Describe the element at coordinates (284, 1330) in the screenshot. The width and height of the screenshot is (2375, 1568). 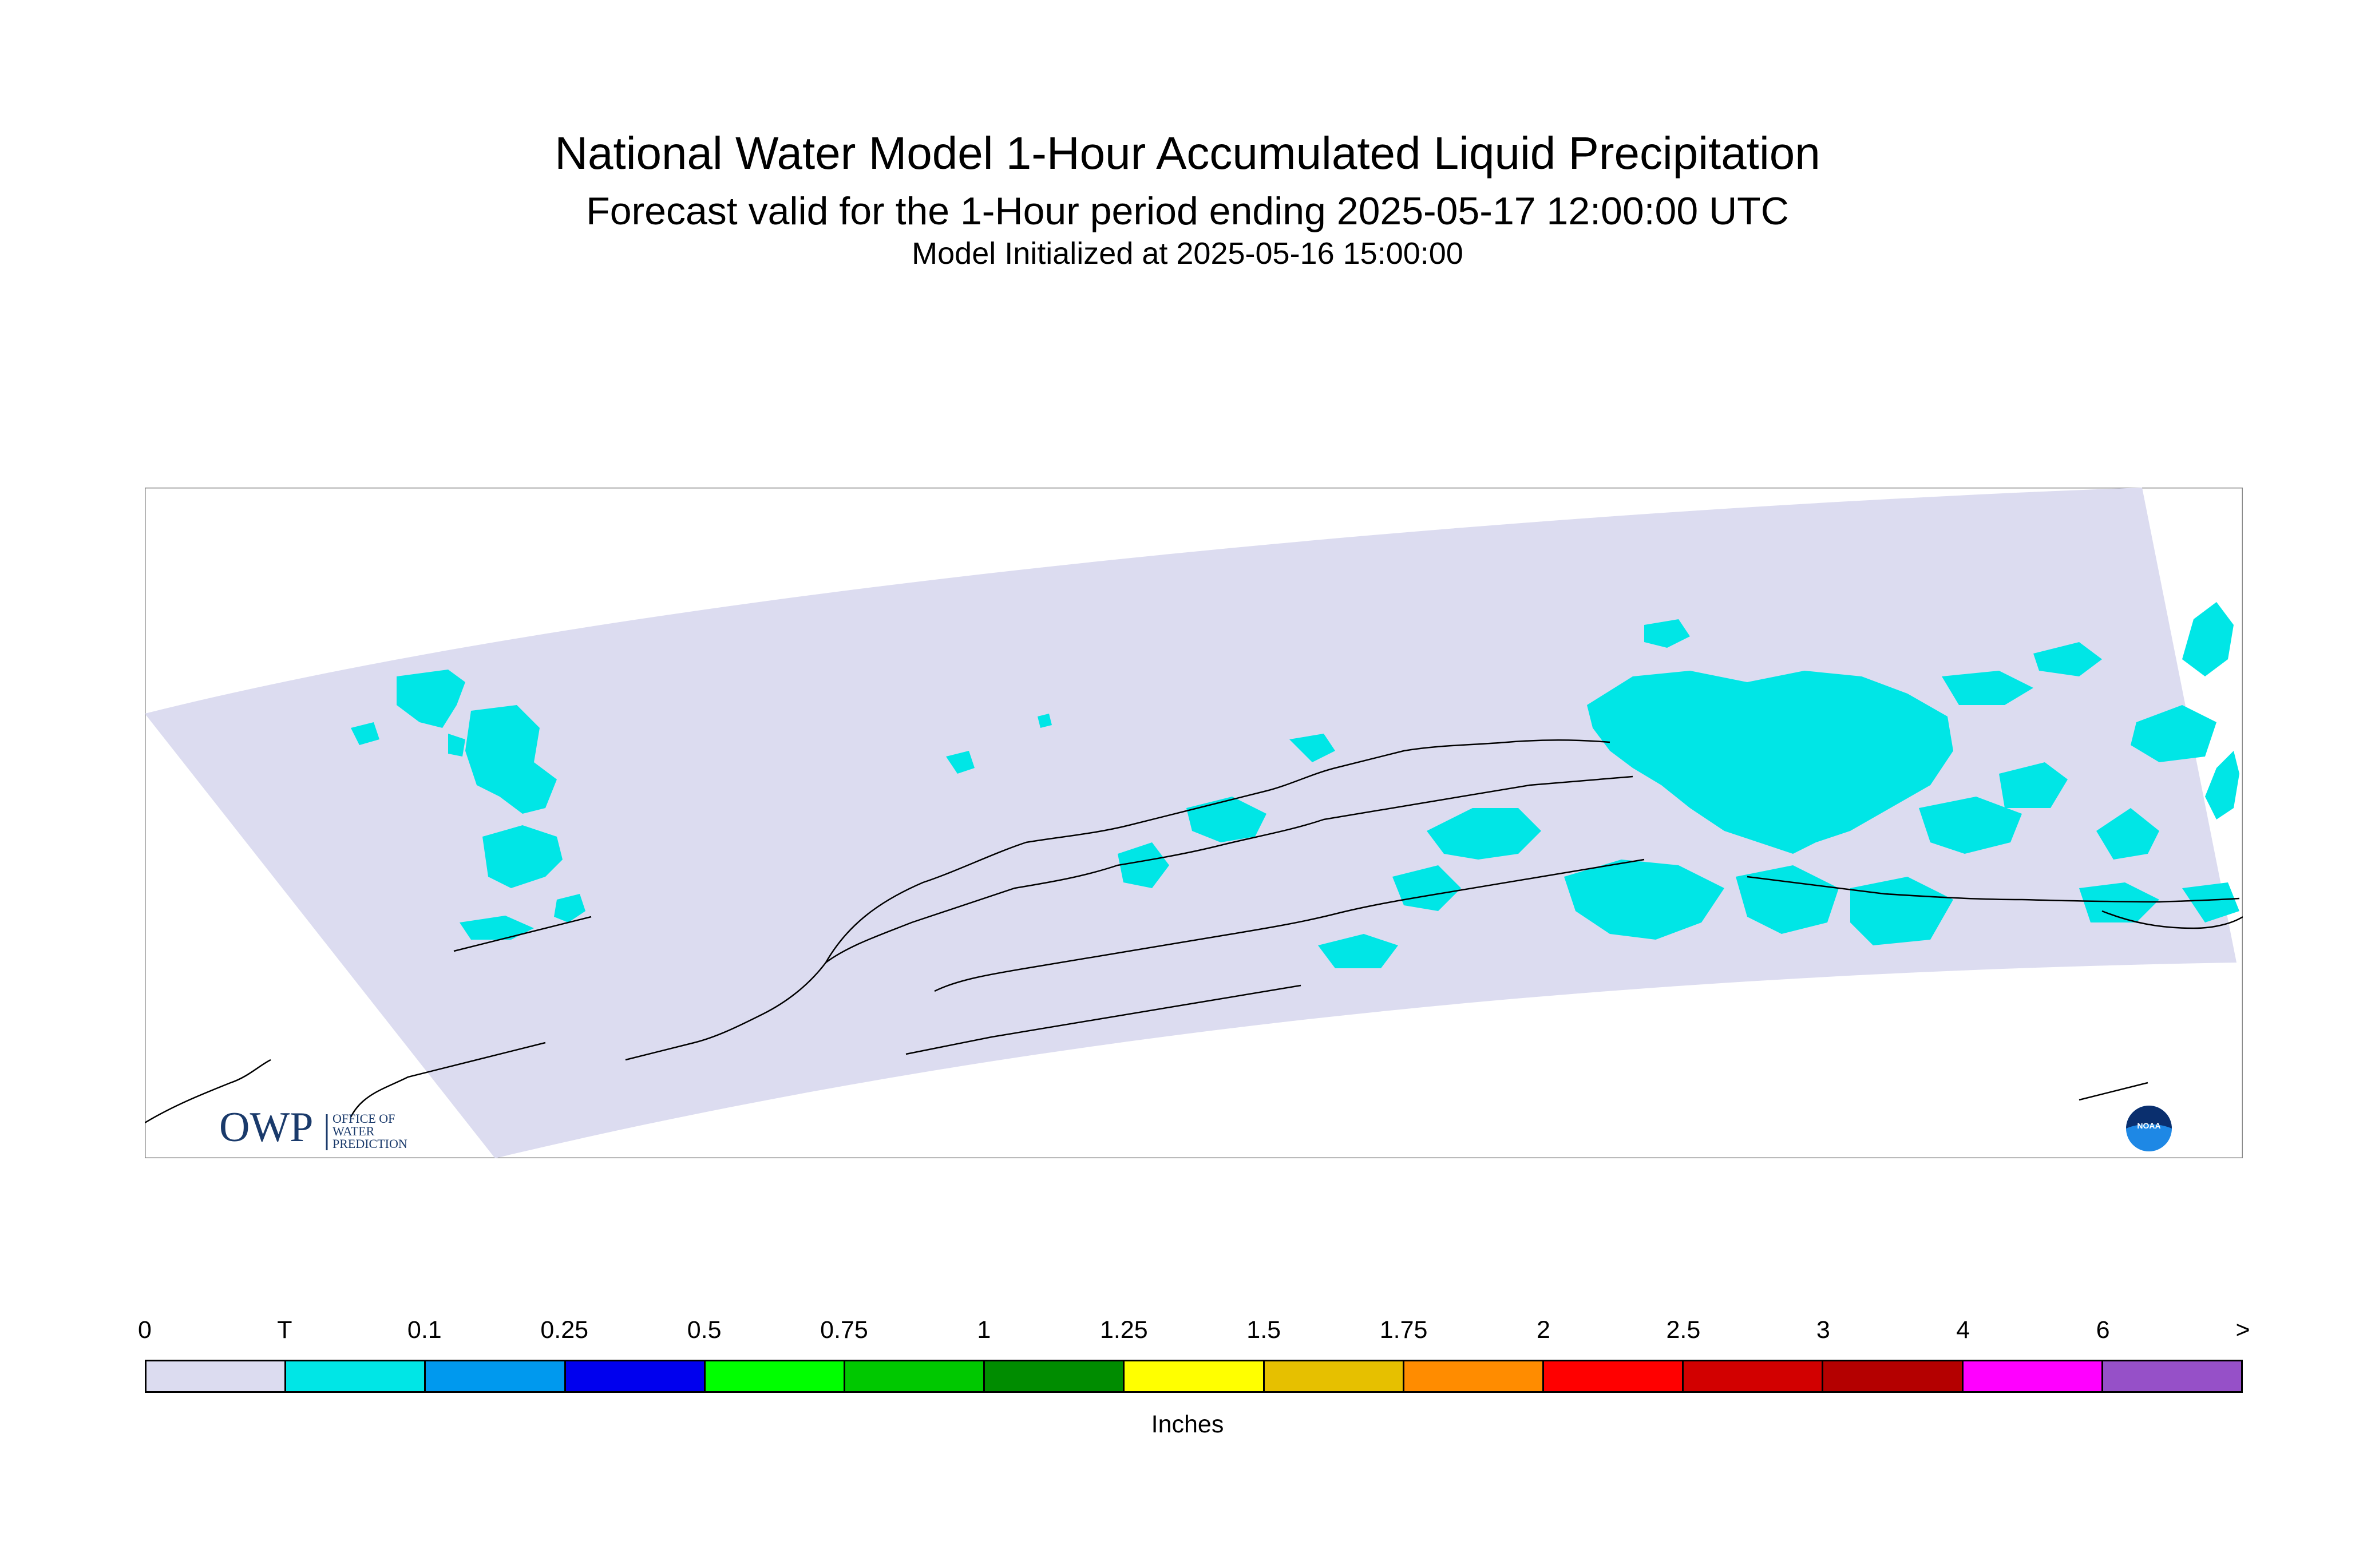
I see `legend-tick-label: T` at that location.